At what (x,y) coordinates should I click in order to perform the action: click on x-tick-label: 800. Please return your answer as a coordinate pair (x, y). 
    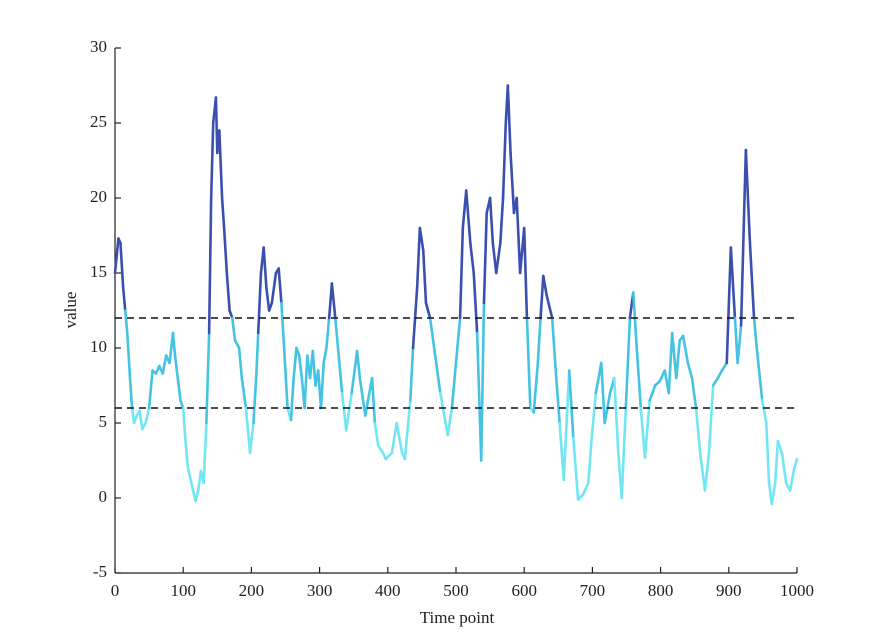
    Looking at the image, I should click on (661, 590).